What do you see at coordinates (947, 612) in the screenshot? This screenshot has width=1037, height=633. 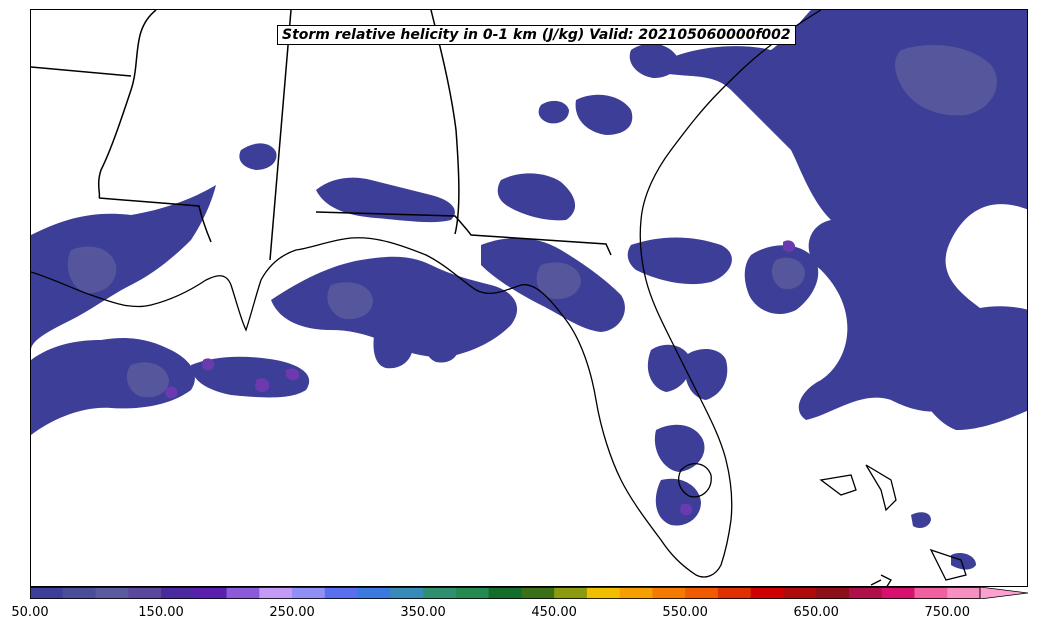 I see `colorbar-tick-label: 750.00` at bounding box center [947, 612].